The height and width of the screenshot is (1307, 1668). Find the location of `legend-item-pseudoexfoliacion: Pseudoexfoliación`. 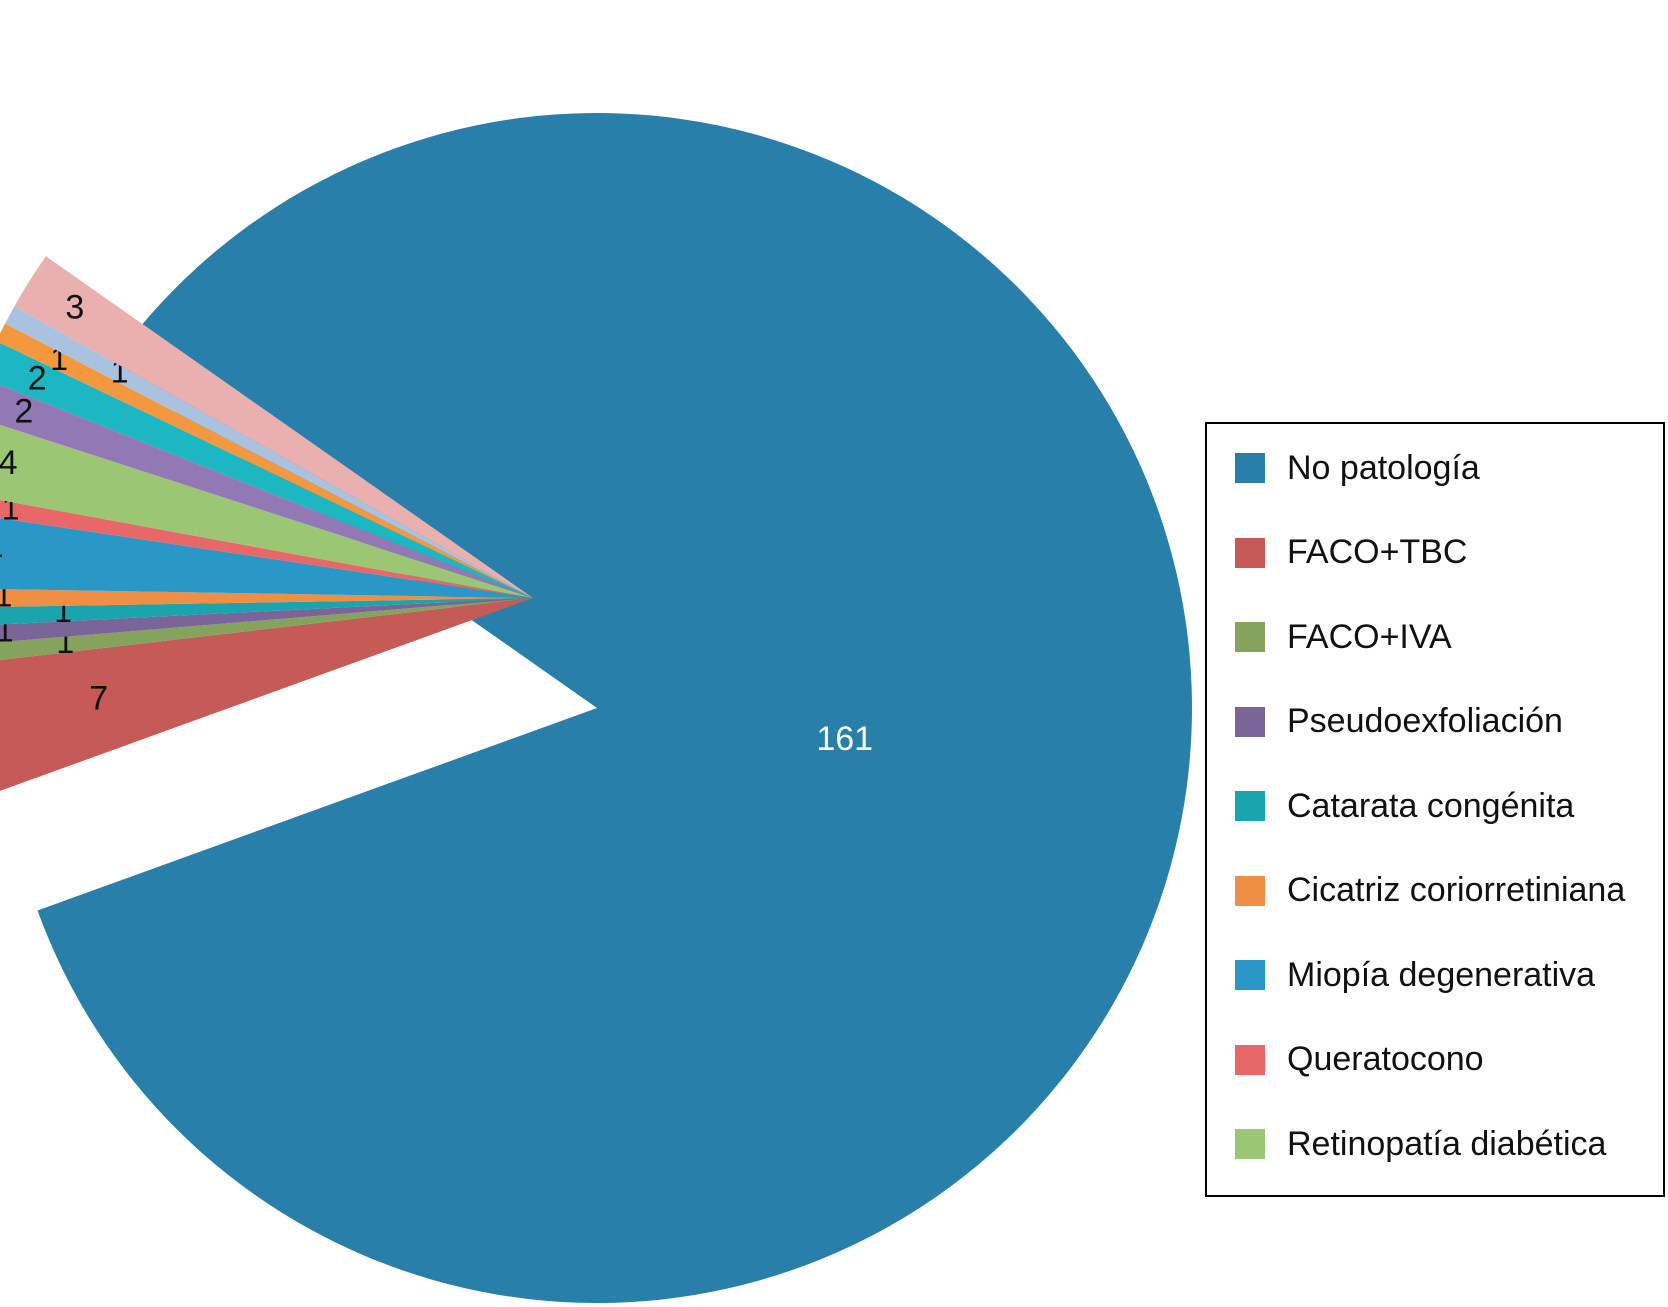

legend-item-pseudoexfoliacion: Pseudoexfoliación is located at coordinates (1399, 722).